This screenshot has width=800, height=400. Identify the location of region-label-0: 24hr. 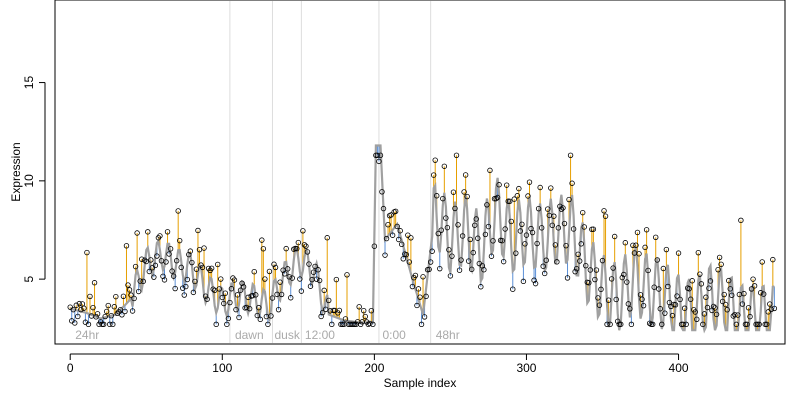
(87, 335).